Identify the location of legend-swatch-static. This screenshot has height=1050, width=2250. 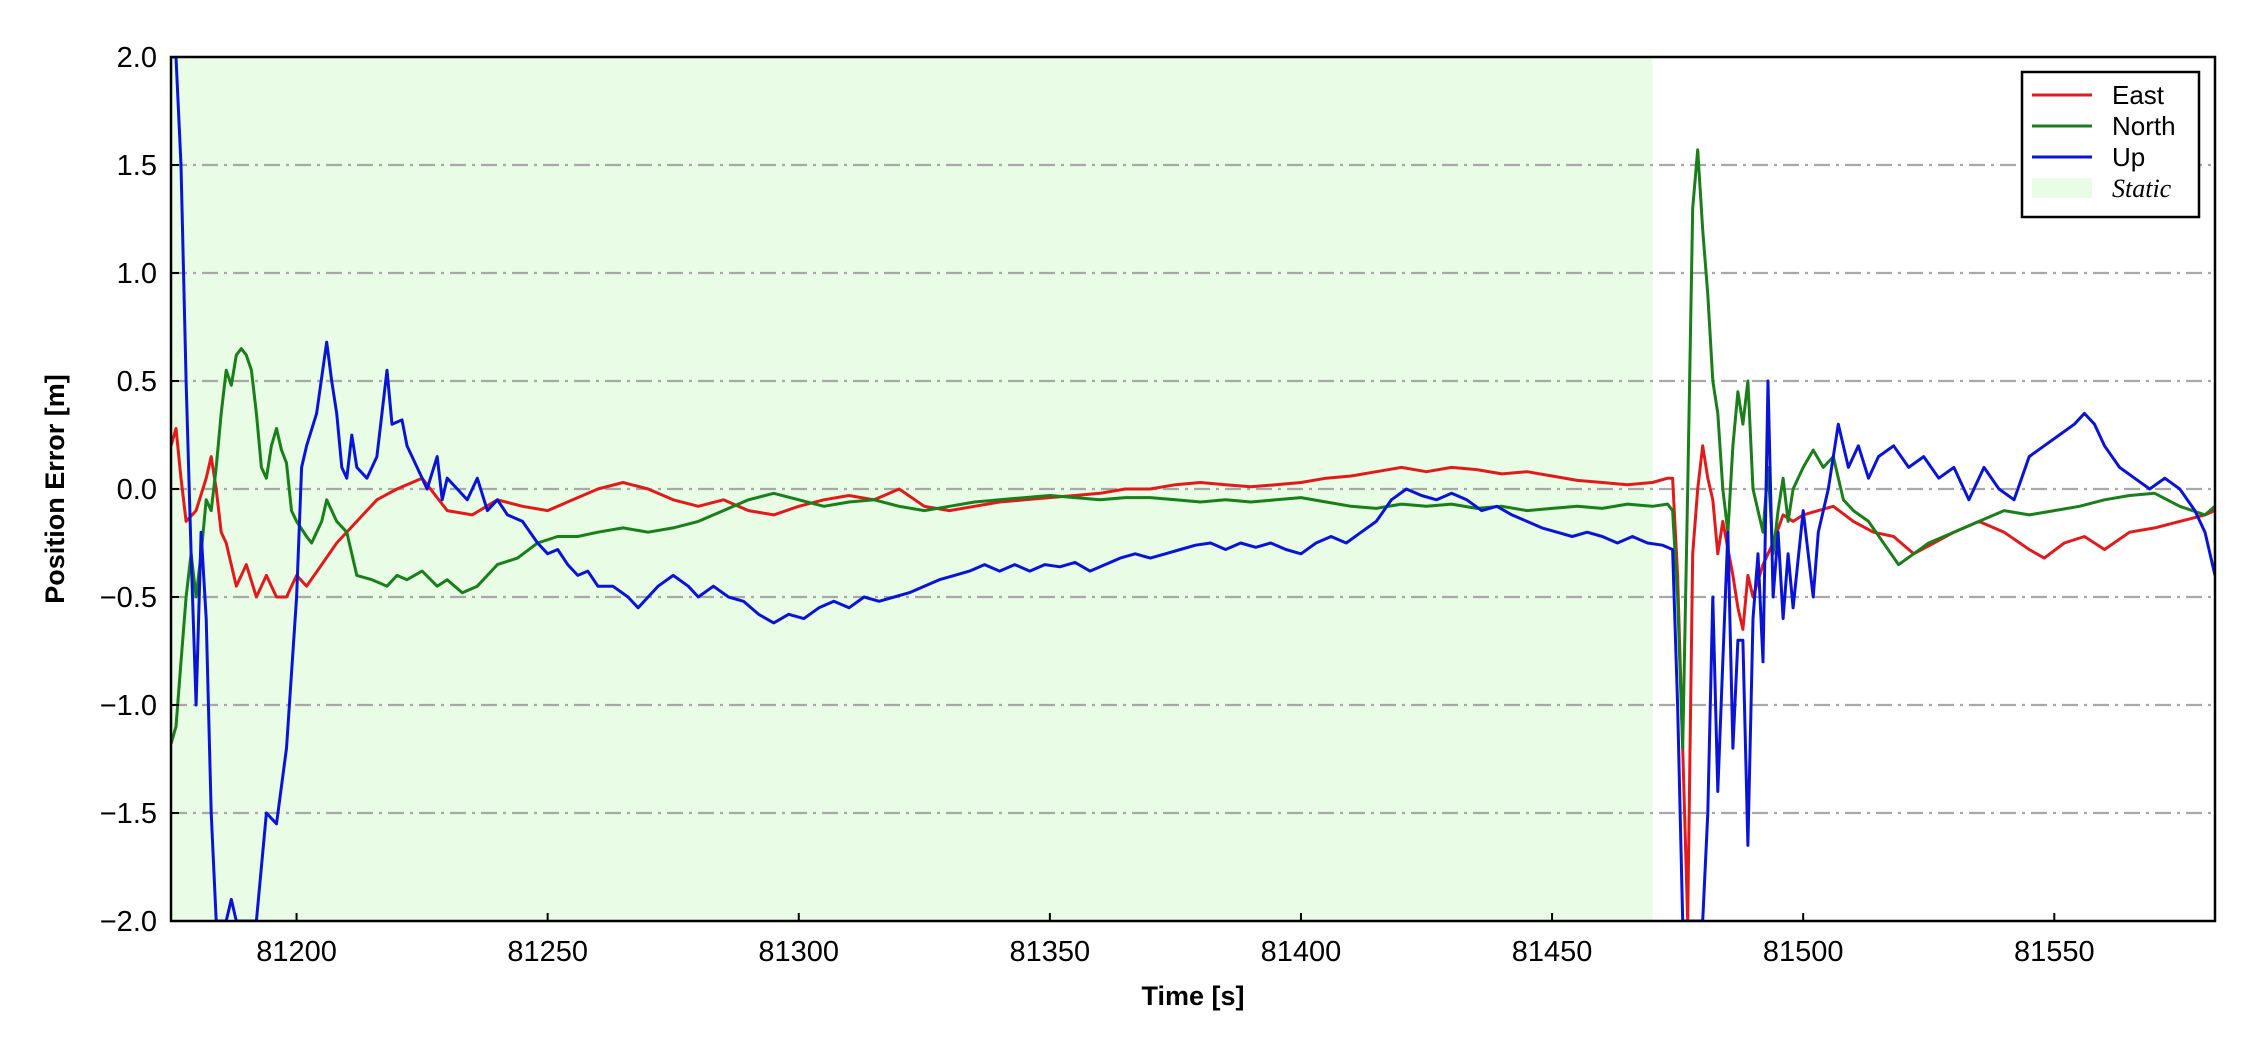
(2062, 188).